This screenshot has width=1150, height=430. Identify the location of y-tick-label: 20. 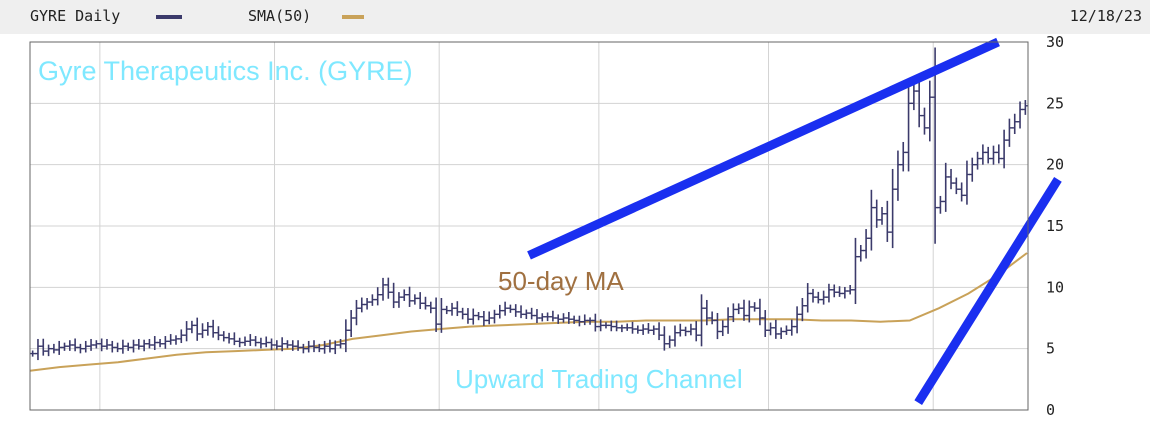
(1055, 165).